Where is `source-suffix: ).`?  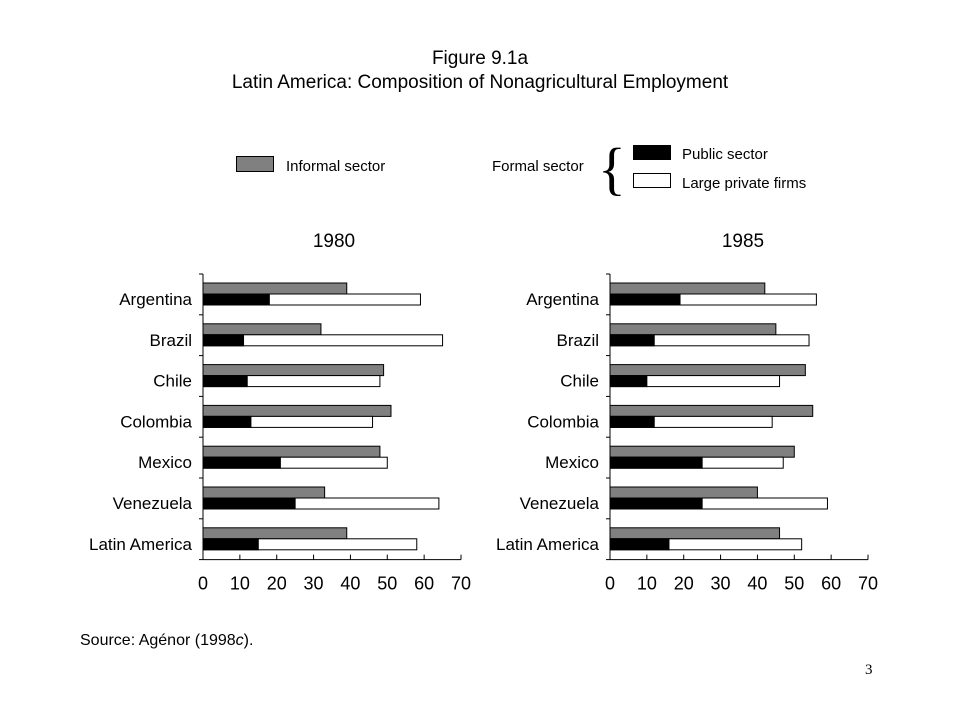
source-suffix: ). is located at coordinates (248, 640).